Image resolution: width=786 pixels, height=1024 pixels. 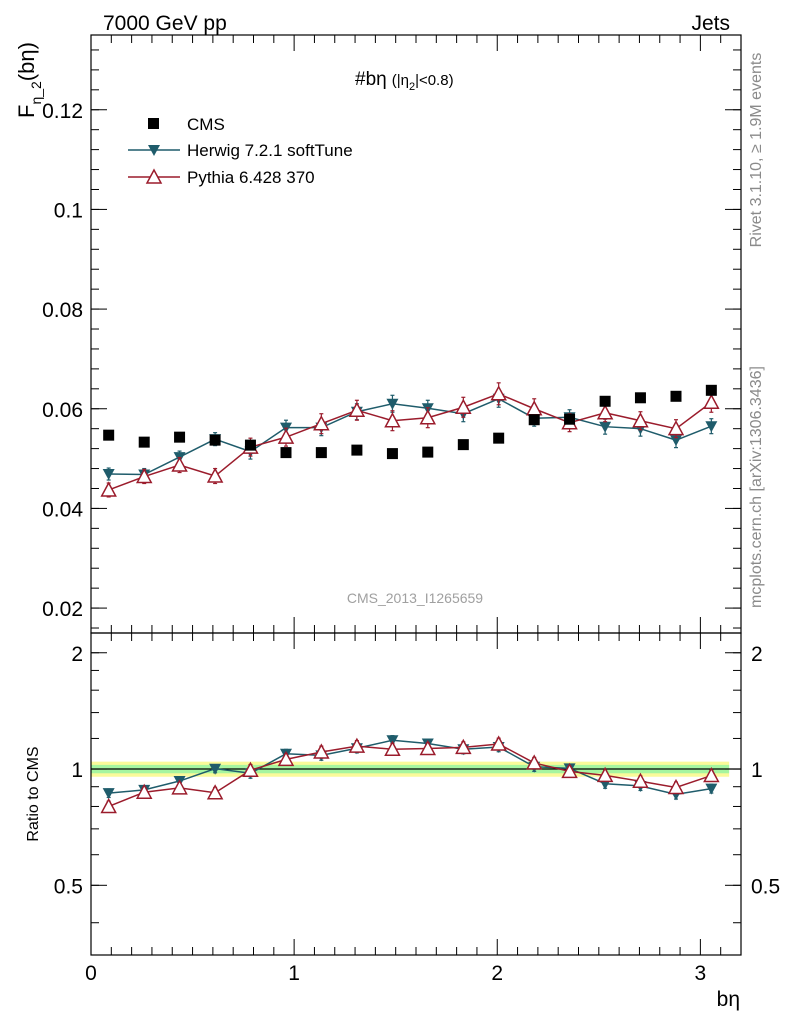 What do you see at coordinates (62, 410) in the screenshot?
I see `y-tick-label: 0.06` at bounding box center [62, 410].